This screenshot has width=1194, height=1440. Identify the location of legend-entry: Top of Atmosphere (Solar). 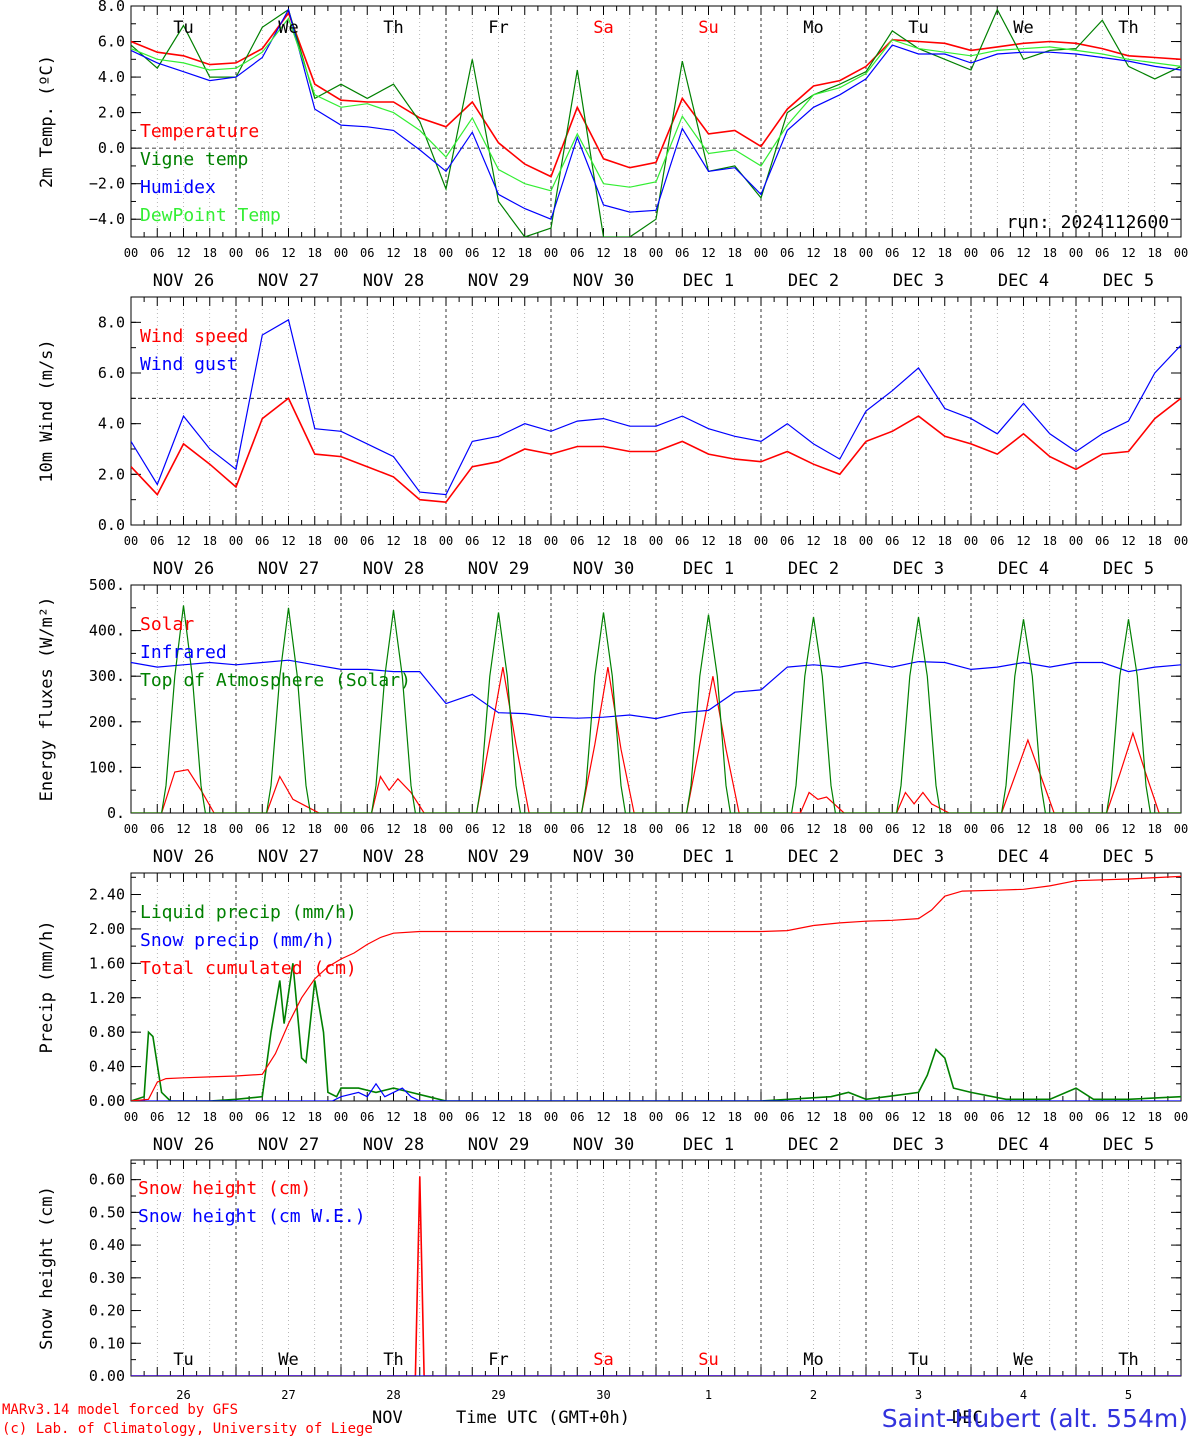
(275, 680).